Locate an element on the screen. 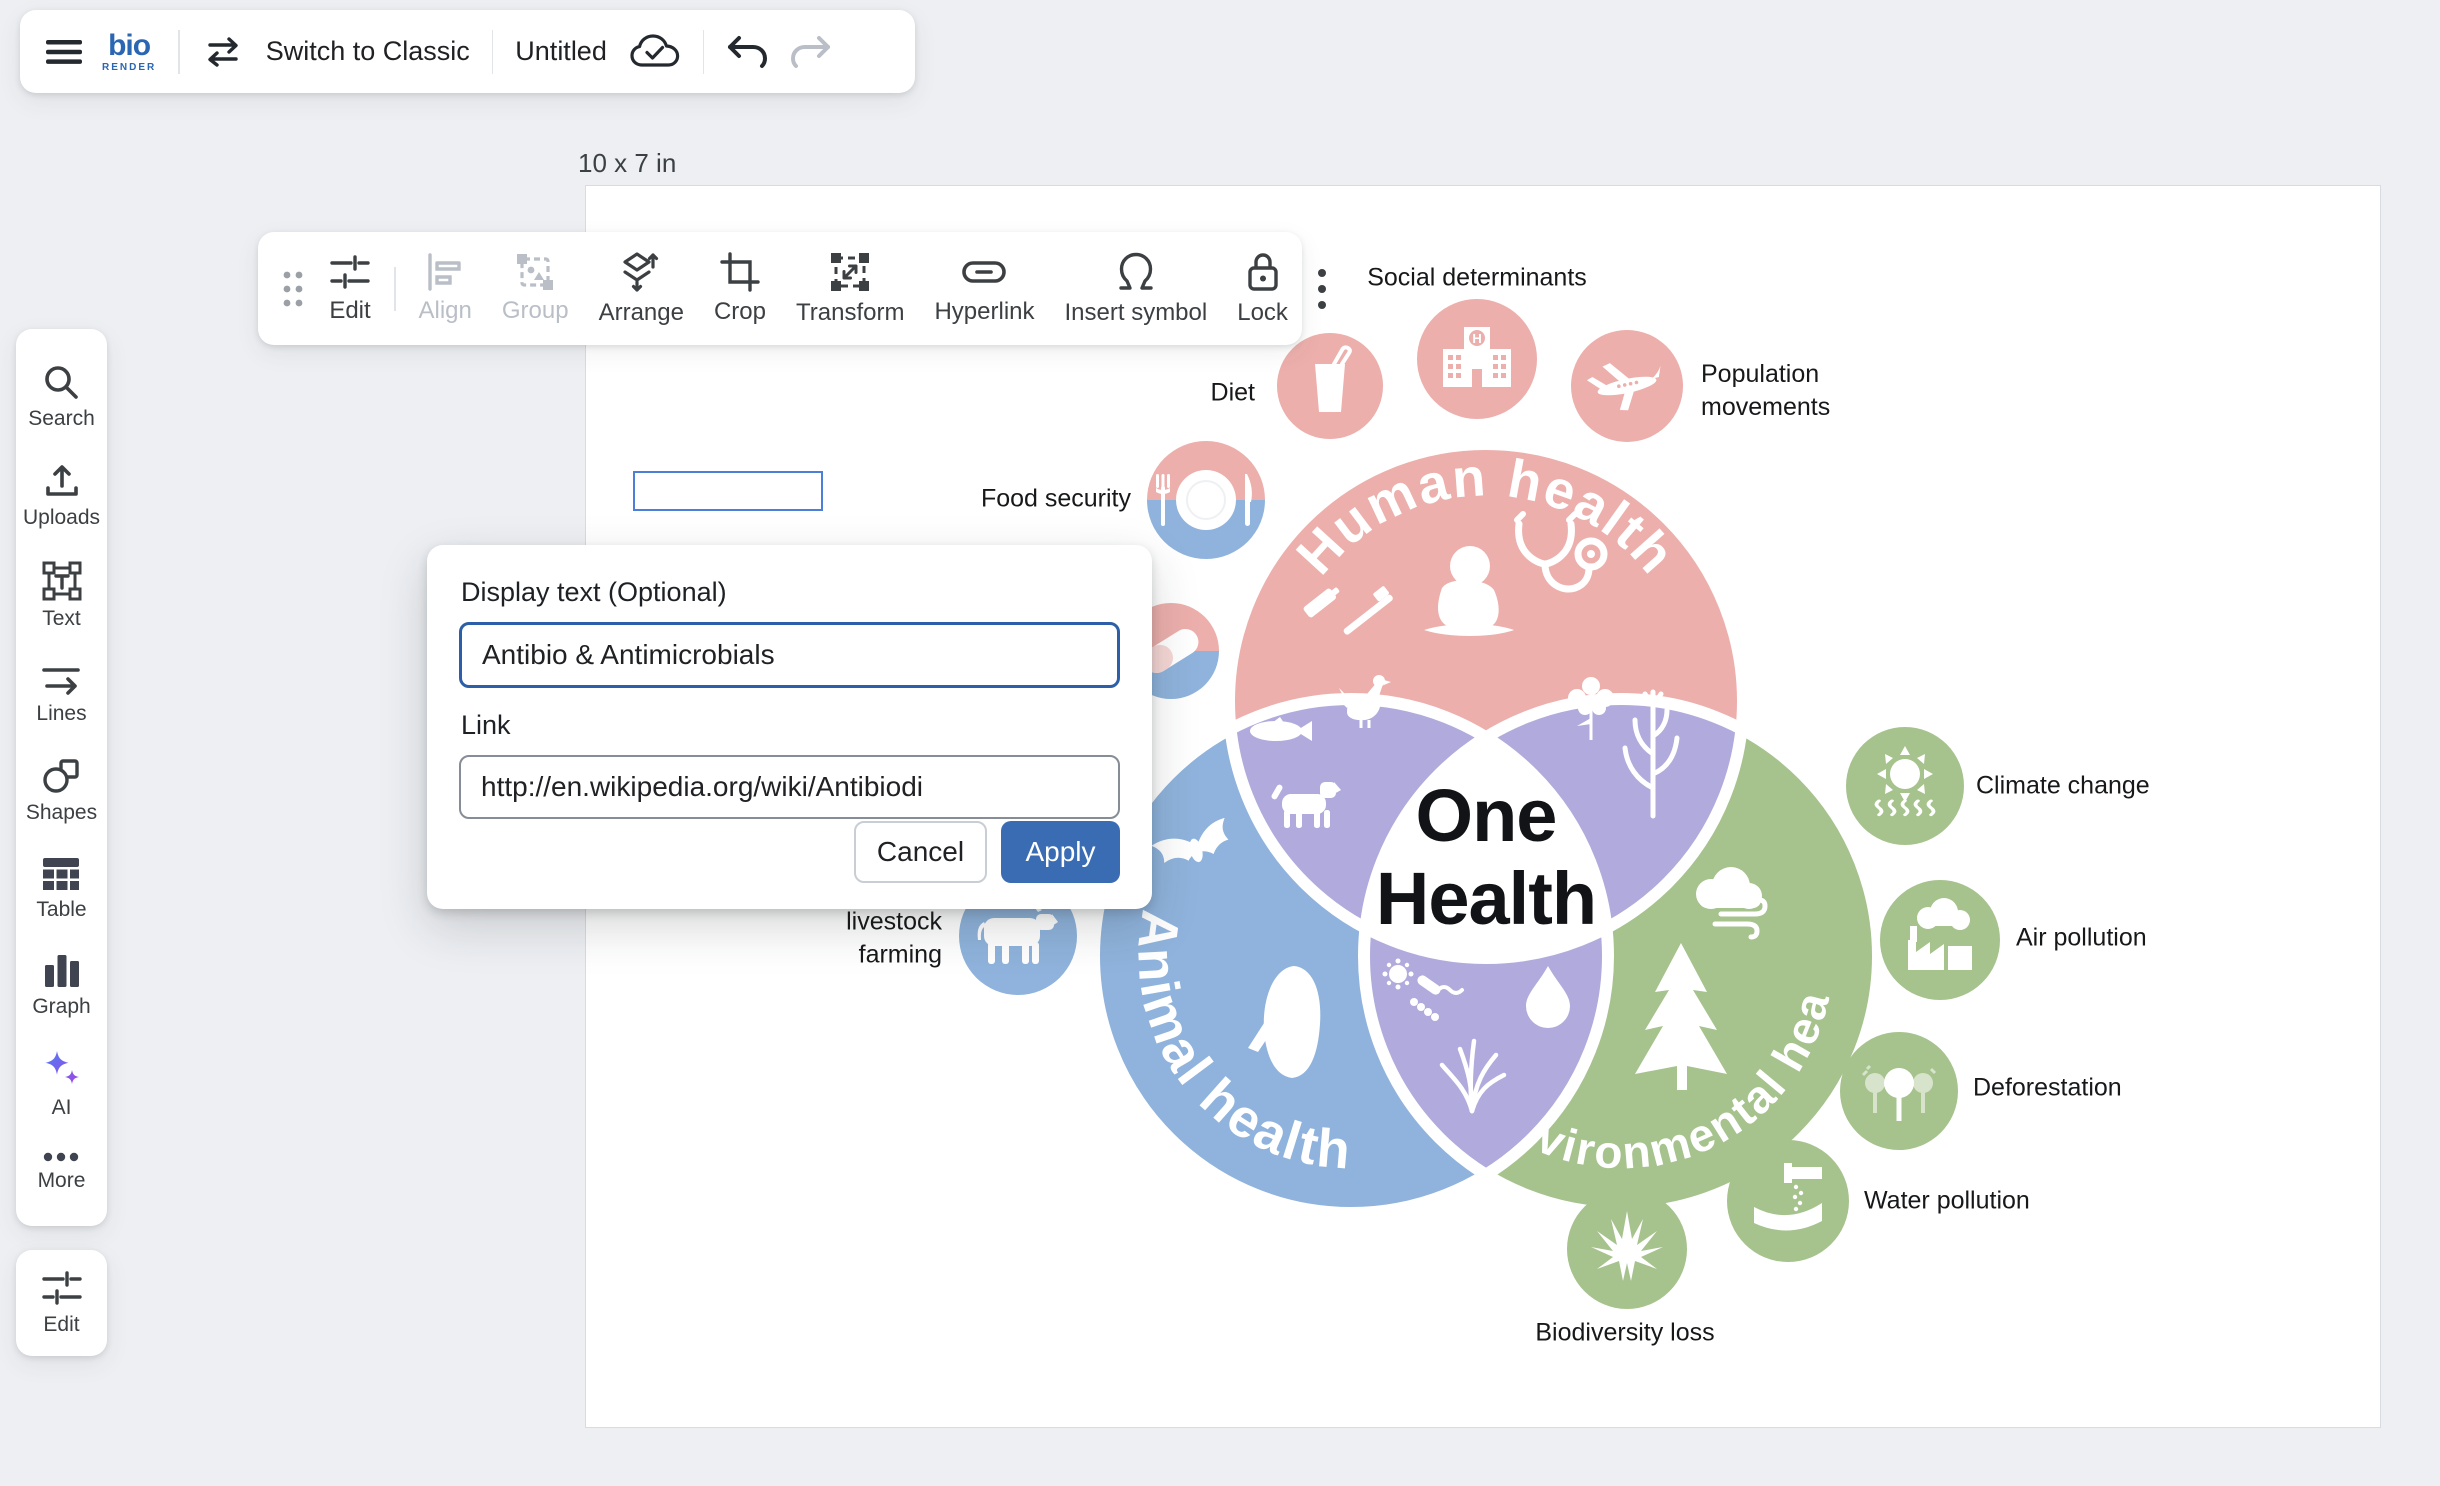 This screenshot has width=2440, height=1486. population-movements-satellite is located at coordinates (1627, 386).